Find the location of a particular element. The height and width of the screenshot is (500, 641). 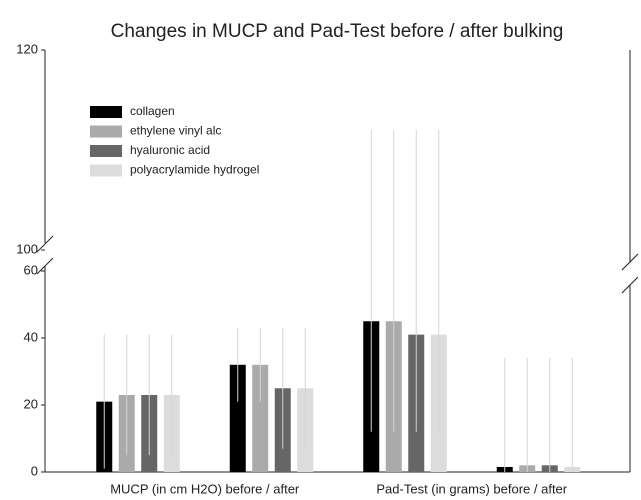

y-tick-label: 120 is located at coordinates (27, 48).